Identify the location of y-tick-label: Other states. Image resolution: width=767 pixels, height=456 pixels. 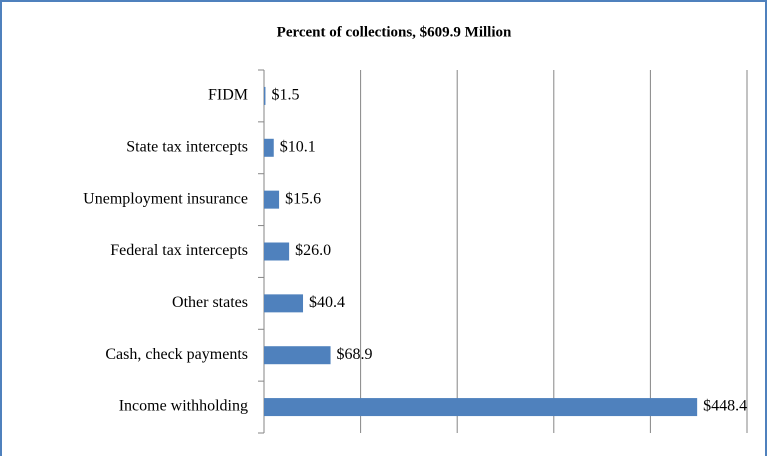
(210, 302).